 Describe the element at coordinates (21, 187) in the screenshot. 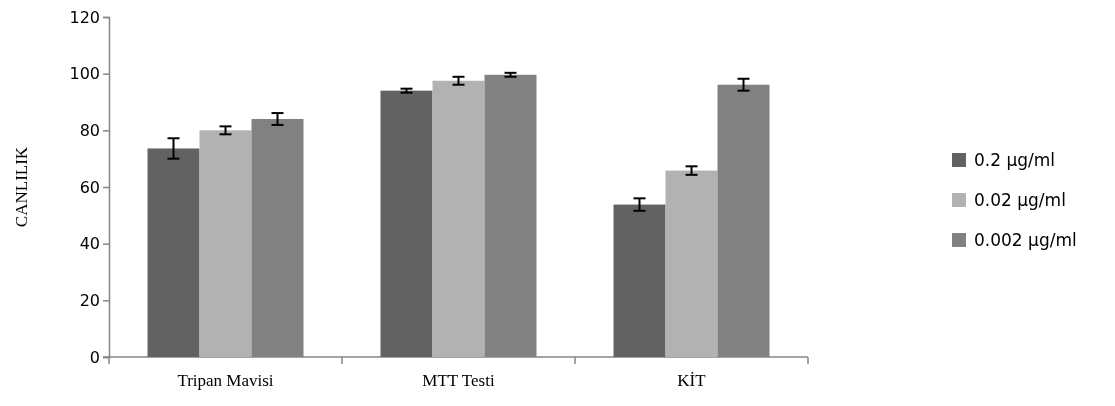

I see `y-axis-title: CANLILIK` at that location.